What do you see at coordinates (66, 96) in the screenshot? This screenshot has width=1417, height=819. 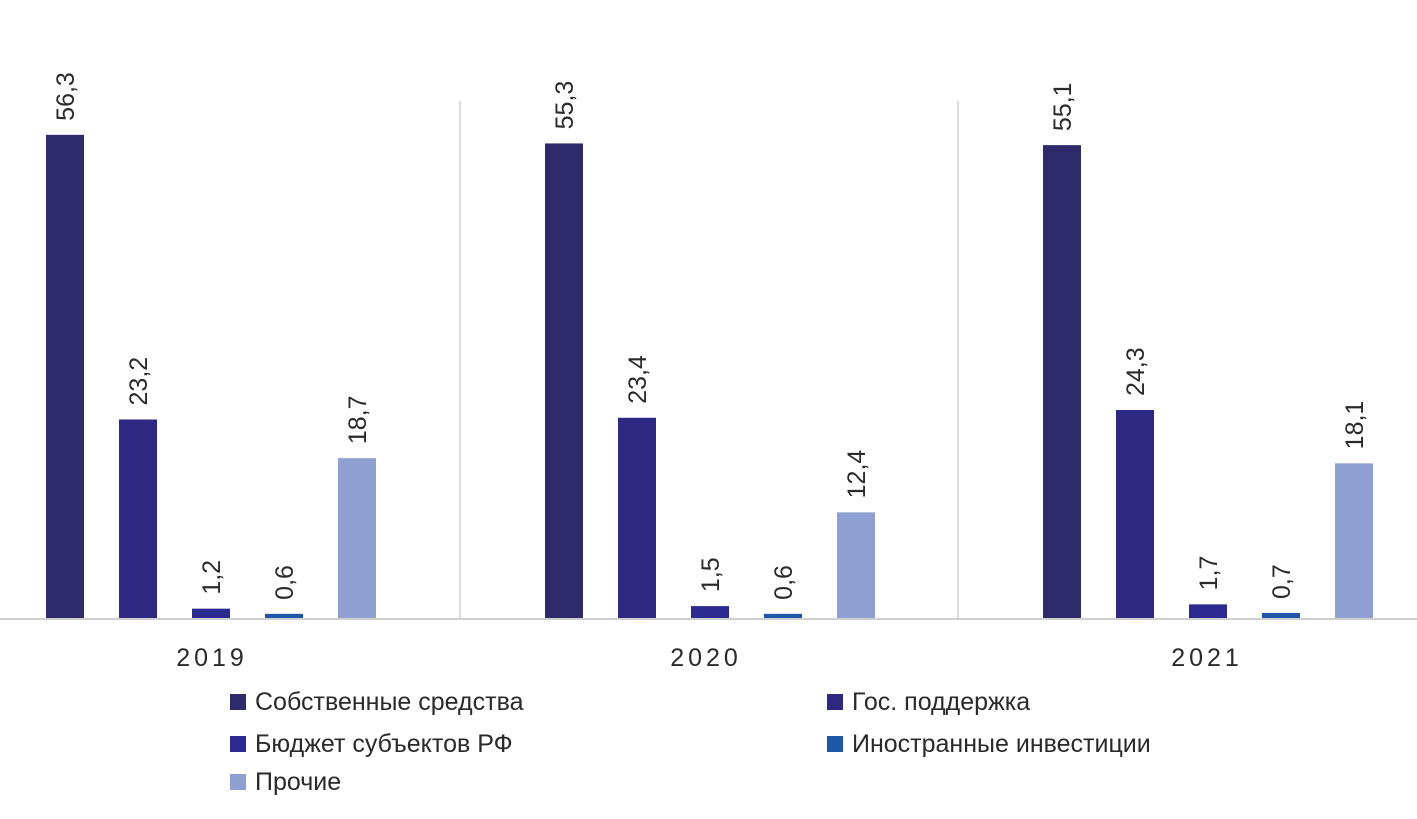 I see `data-label-2019-series-1: 56,3` at bounding box center [66, 96].